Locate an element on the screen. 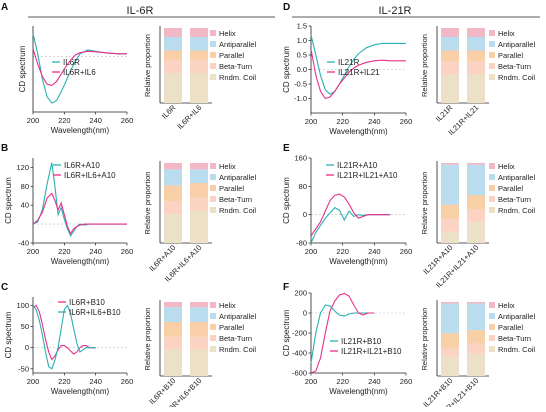  panel-letter-a: A is located at coordinates (4, 7).